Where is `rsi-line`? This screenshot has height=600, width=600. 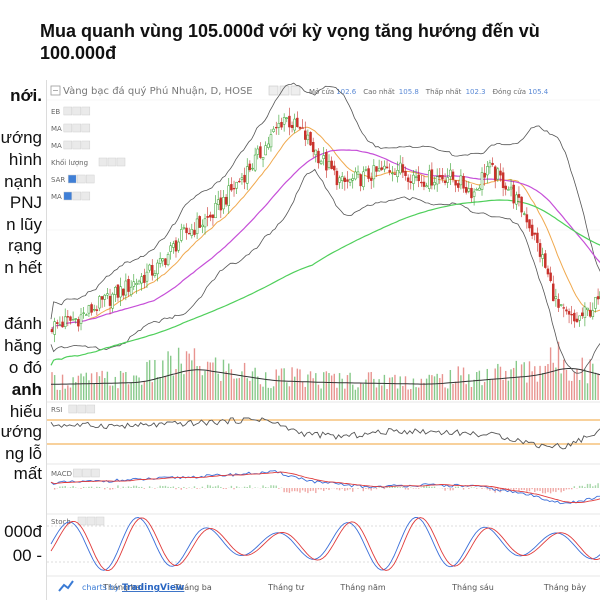
rsi-line is located at coordinates (325, 433).